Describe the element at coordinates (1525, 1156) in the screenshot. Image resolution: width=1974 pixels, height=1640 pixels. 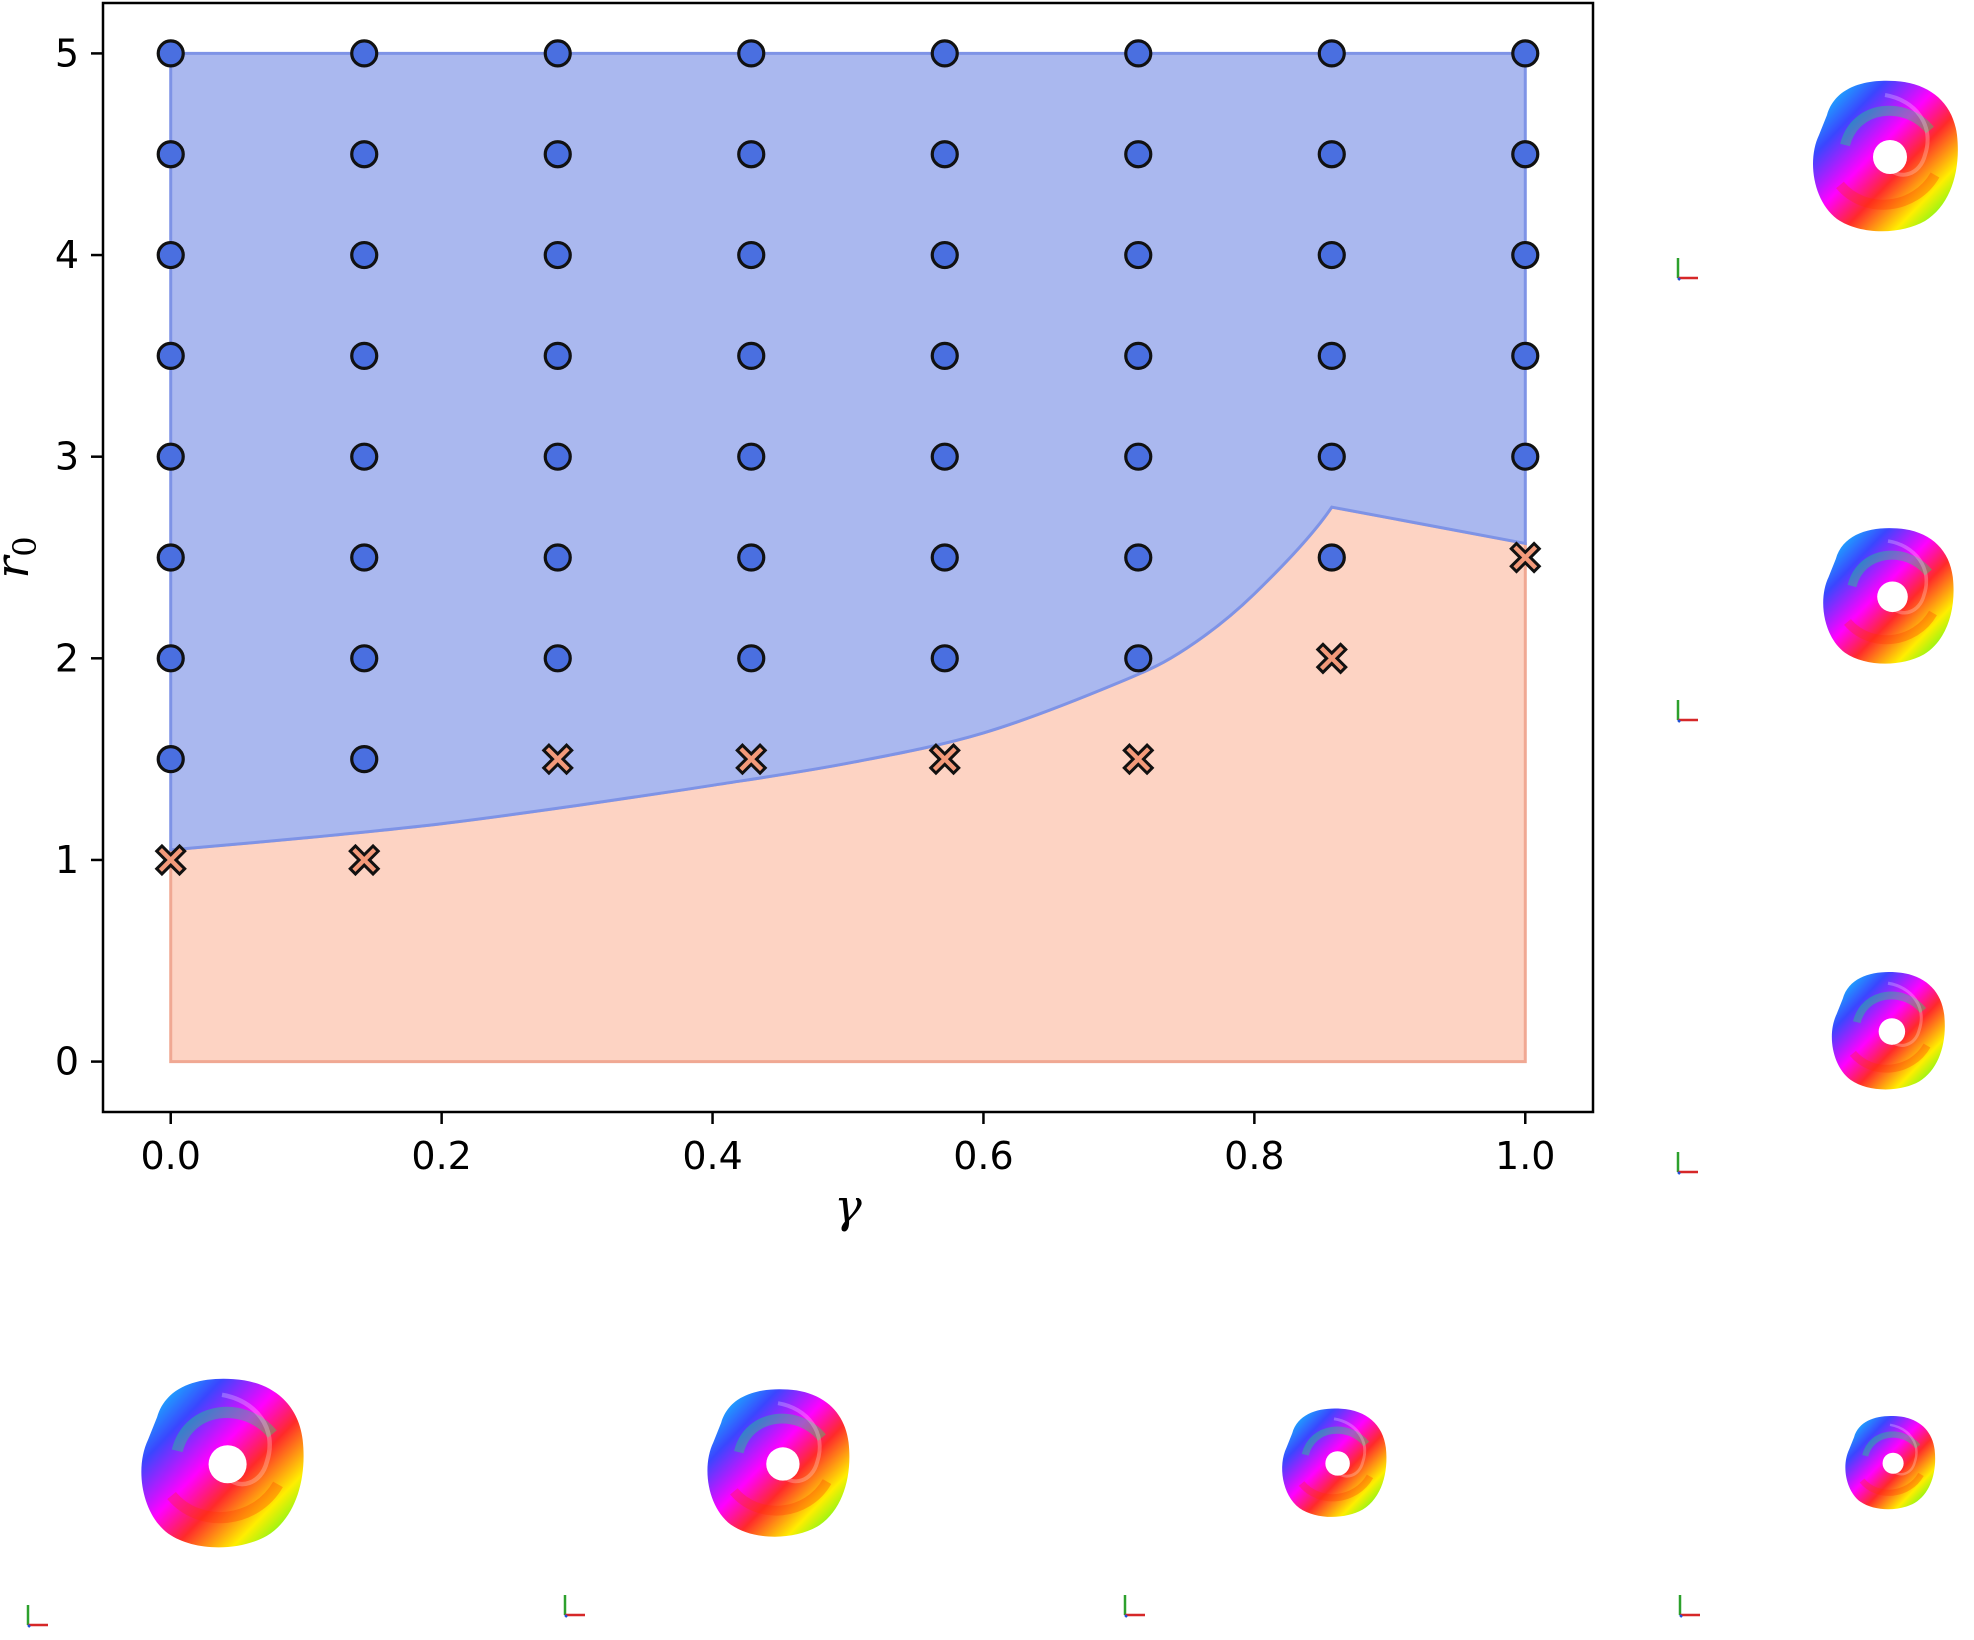
I see `x-tick-label: 1.0` at that location.